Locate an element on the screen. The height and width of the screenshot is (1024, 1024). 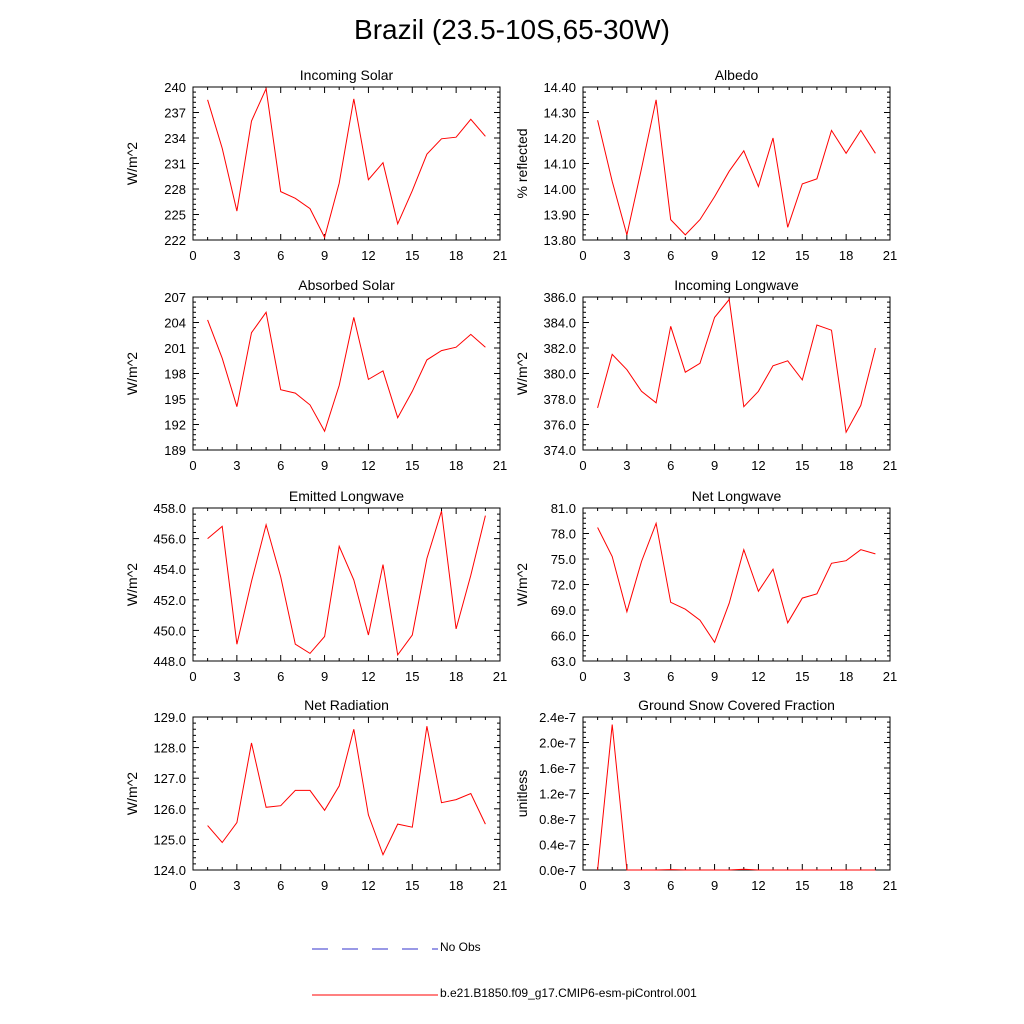
y-tick-label: 201 is located at coordinates (175, 348).